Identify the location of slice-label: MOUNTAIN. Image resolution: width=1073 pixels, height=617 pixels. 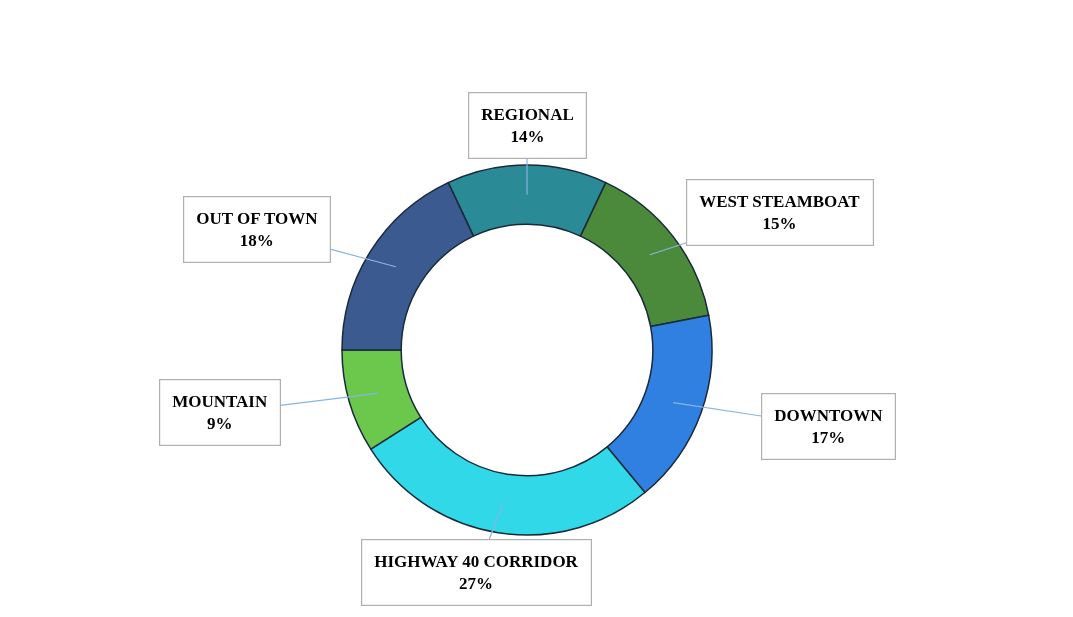
(220, 402).